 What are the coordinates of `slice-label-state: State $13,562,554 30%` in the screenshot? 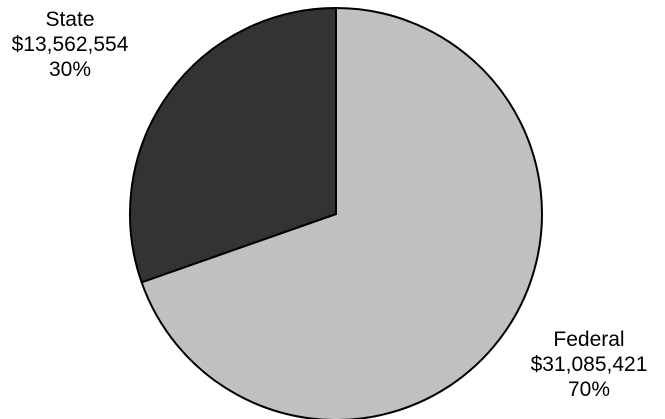 It's located at (70, 44).